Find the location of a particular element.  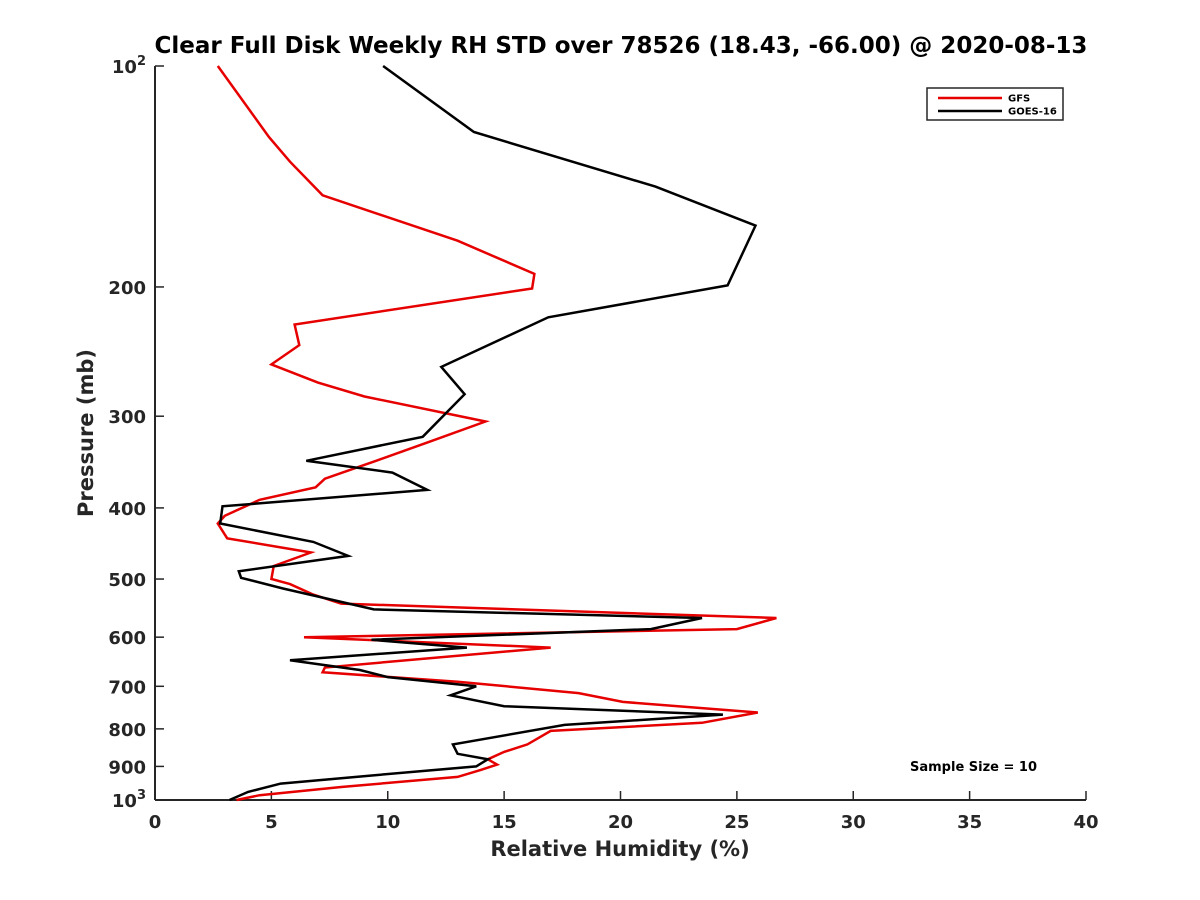

y-tick-label: 400 is located at coordinates (127, 509).